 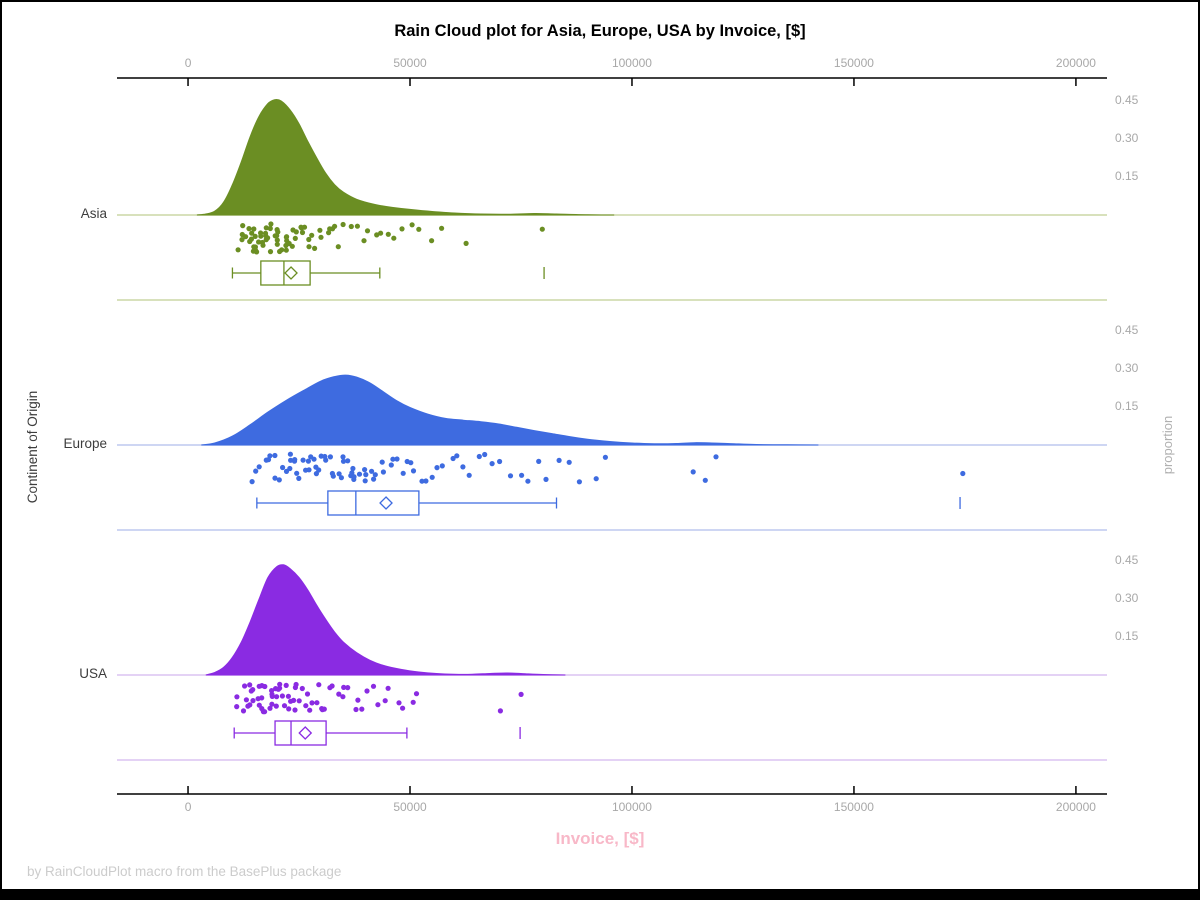 What do you see at coordinates (1075, 63) in the screenshot?
I see `top-x-tick-label: 200000` at bounding box center [1075, 63].